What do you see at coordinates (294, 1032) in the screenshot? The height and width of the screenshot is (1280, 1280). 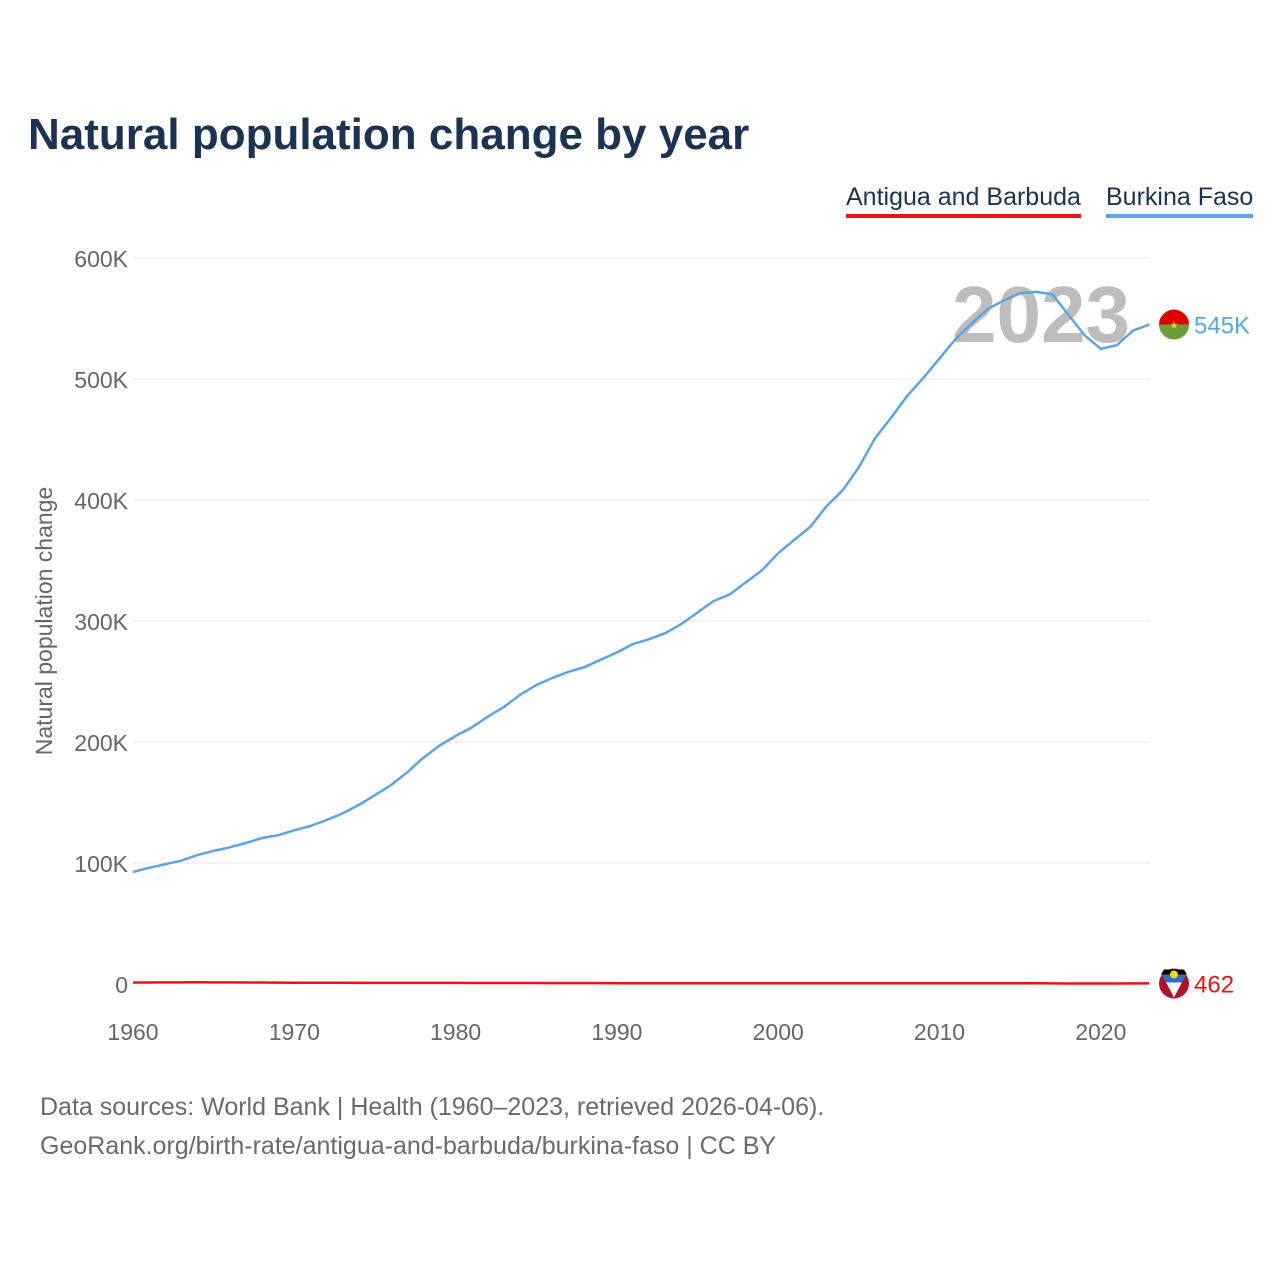 I see `x-tick-label: 1970` at bounding box center [294, 1032].